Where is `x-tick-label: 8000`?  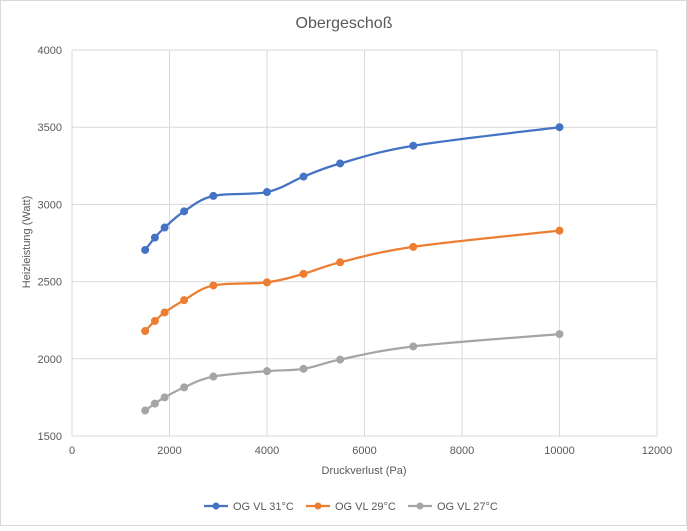
x-tick-label: 8000 is located at coordinates (462, 451).